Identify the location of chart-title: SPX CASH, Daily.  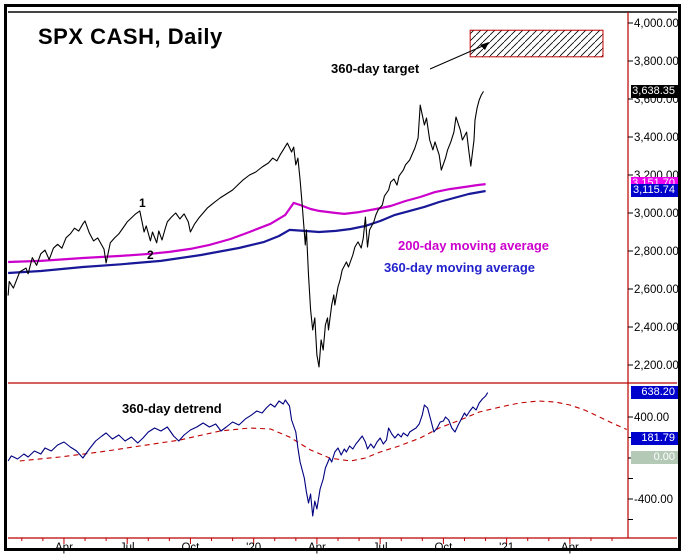
(130, 36).